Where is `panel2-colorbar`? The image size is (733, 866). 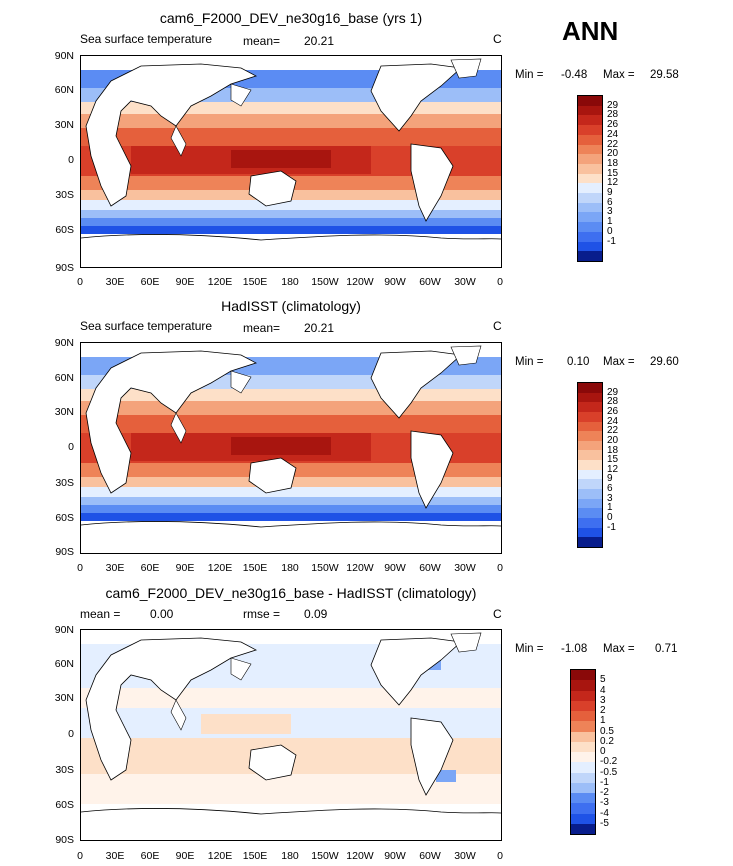 panel2-colorbar is located at coordinates (590, 465).